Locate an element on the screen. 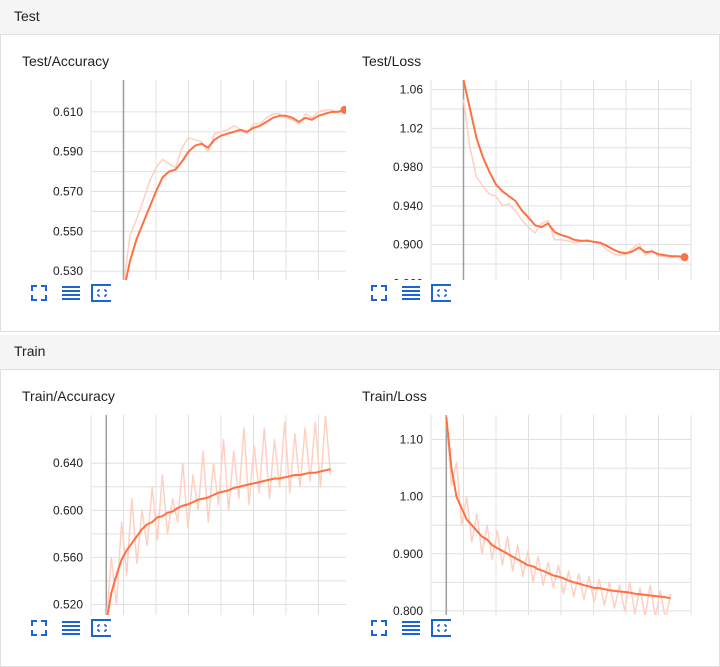 This screenshot has width=720, height=667. y-tick-label: 1.02 is located at coordinates (412, 128).